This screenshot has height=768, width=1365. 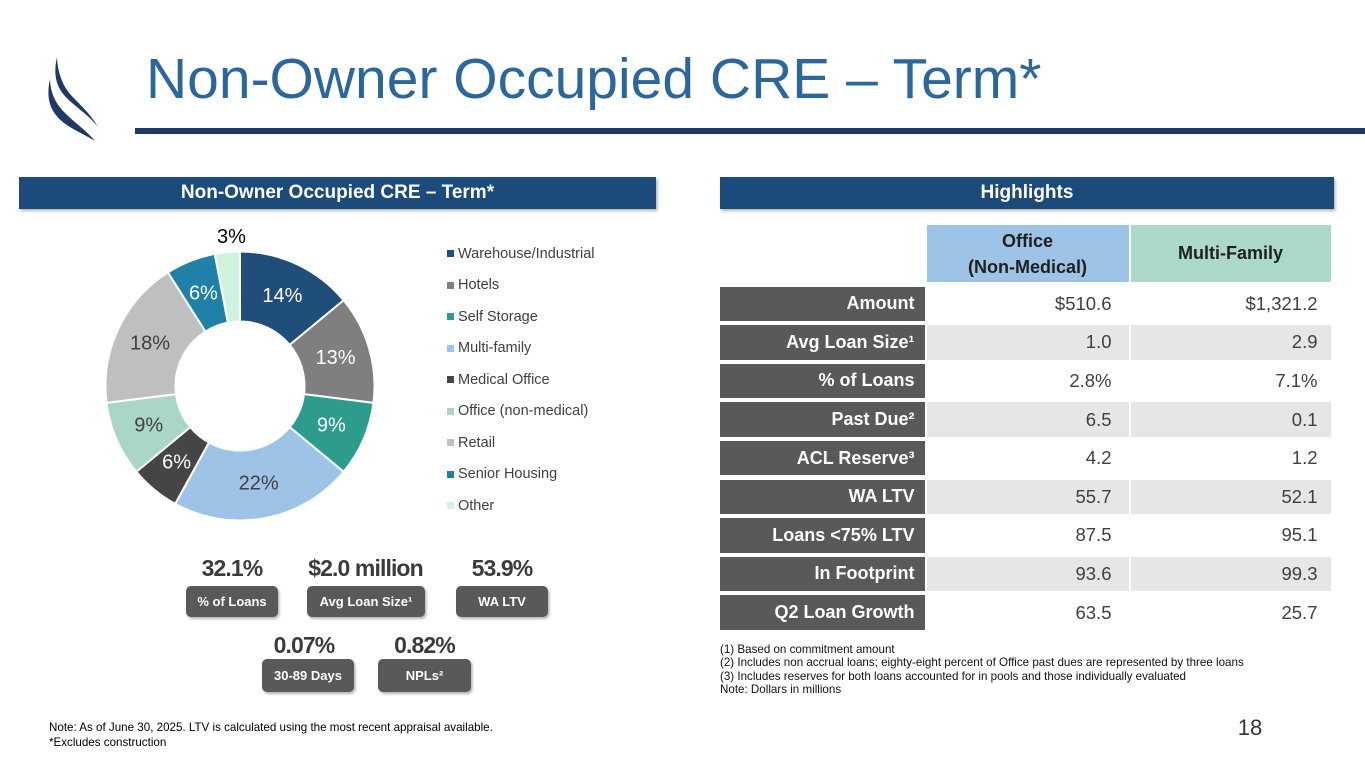 What do you see at coordinates (231, 237) in the screenshot?
I see `svg-text: 3%` at bounding box center [231, 237].